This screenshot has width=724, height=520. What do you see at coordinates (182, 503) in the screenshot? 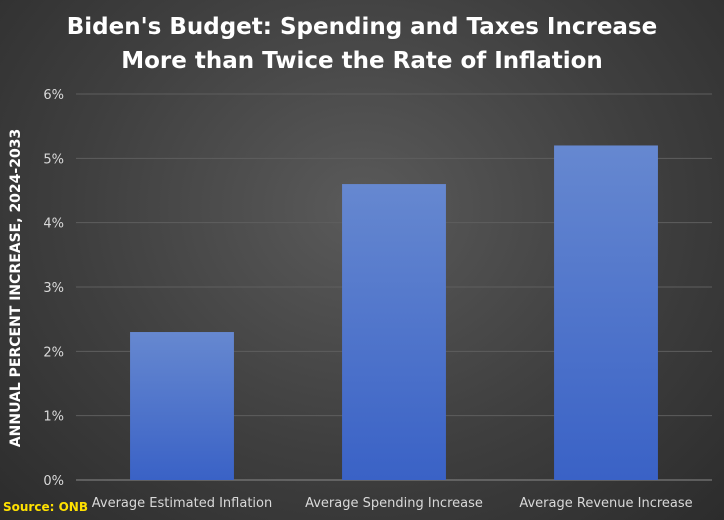
I see `x-tick-label: Average Estimated Inflation` at bounding box center [182, 503].